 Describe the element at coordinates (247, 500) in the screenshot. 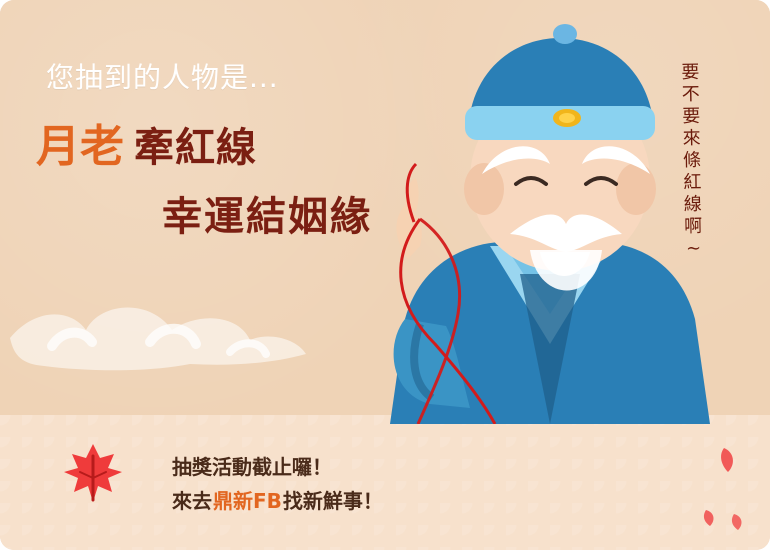

I see `brand-link: 鼎新FB` at that location.